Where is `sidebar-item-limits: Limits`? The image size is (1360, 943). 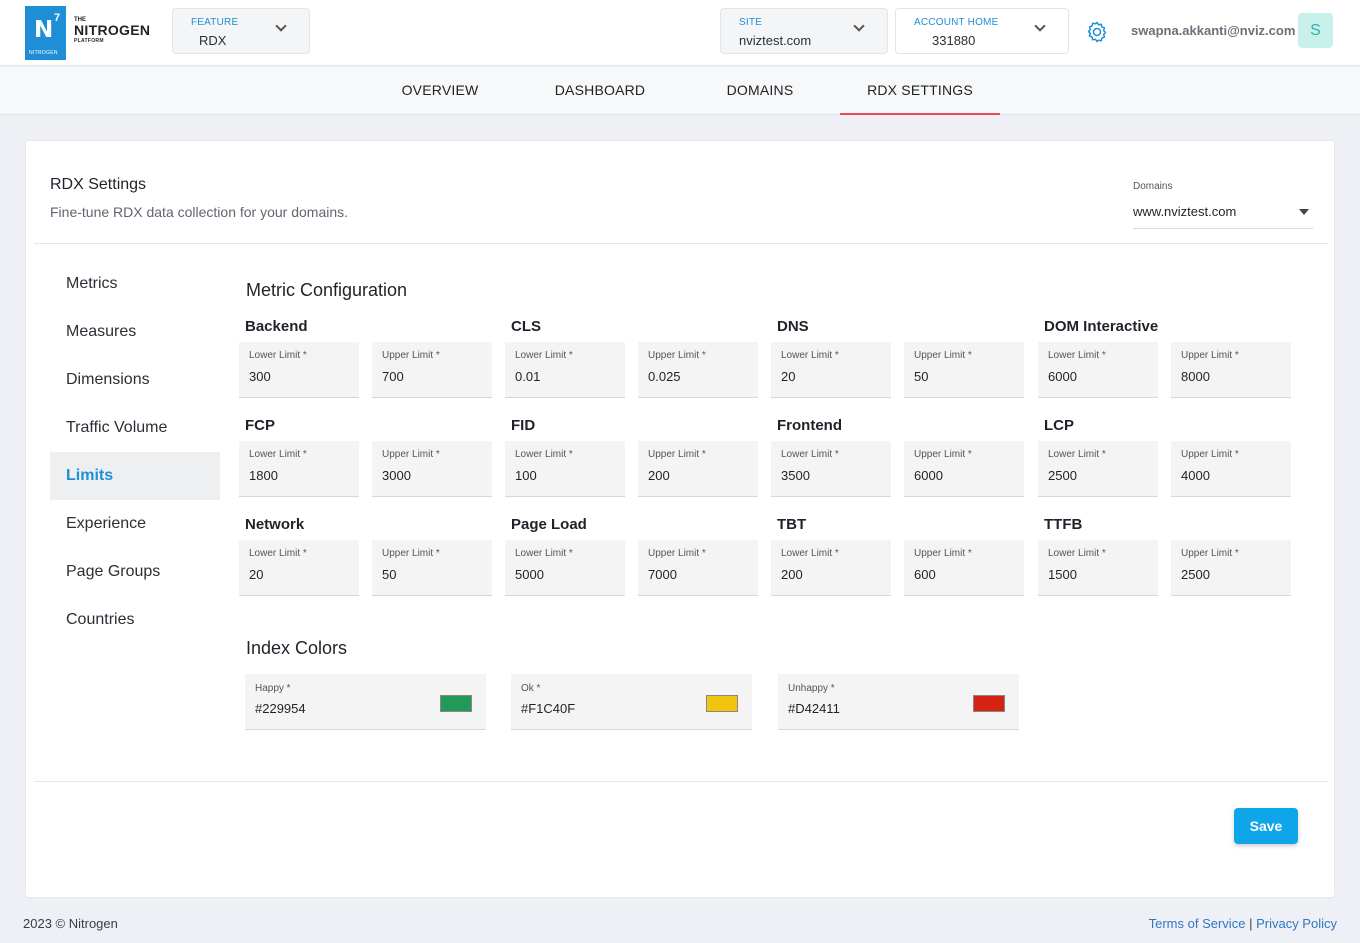
sidebar-item-limits: Limits is located at coordinates (135, 476).